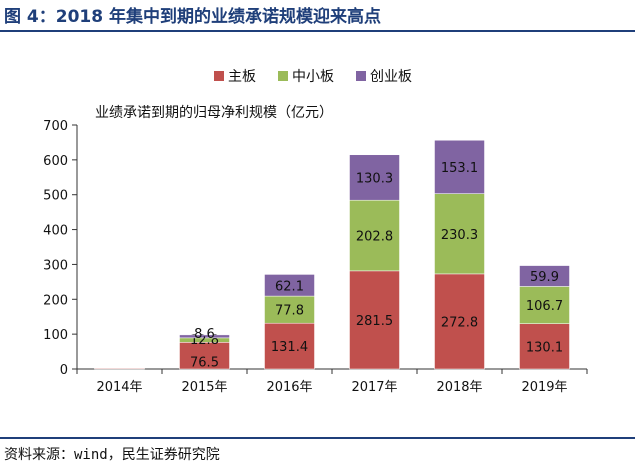 The height and width of the screenshot is (469, 635). I want to click on y-tick-label: 700, so click(55, 126).